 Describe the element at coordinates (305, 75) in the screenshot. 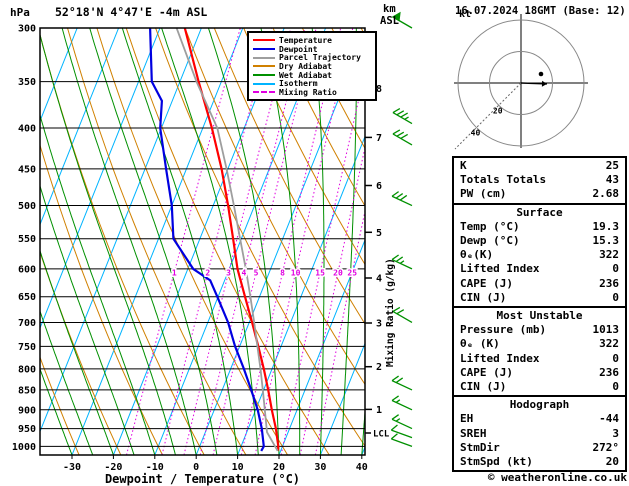

I see `legend-item-label: Wet Adiabat` at that location.